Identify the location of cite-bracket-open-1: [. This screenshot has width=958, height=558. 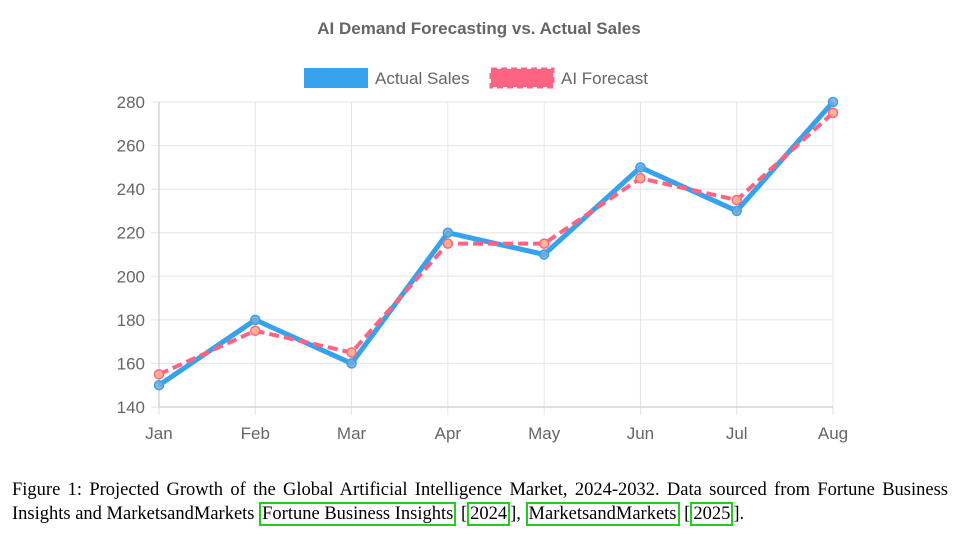
(464, 514).